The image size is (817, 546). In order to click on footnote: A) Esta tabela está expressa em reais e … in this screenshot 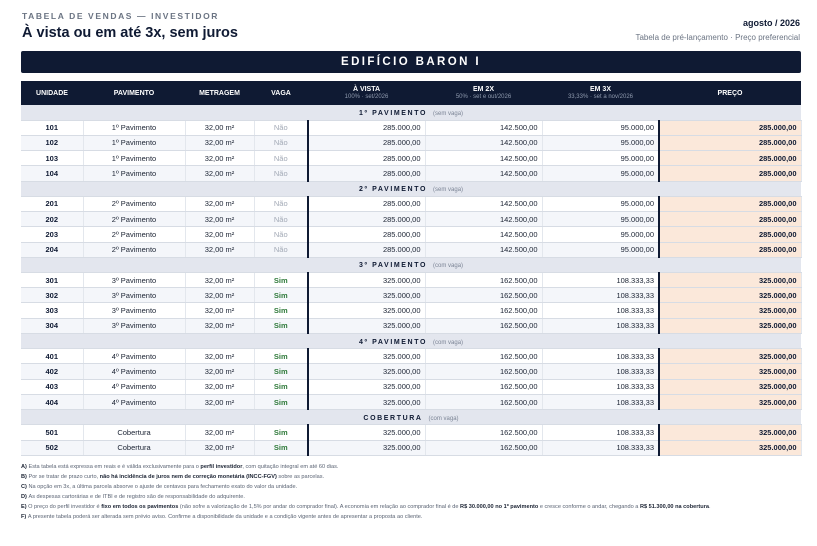, I will do `click(411, 467)`.